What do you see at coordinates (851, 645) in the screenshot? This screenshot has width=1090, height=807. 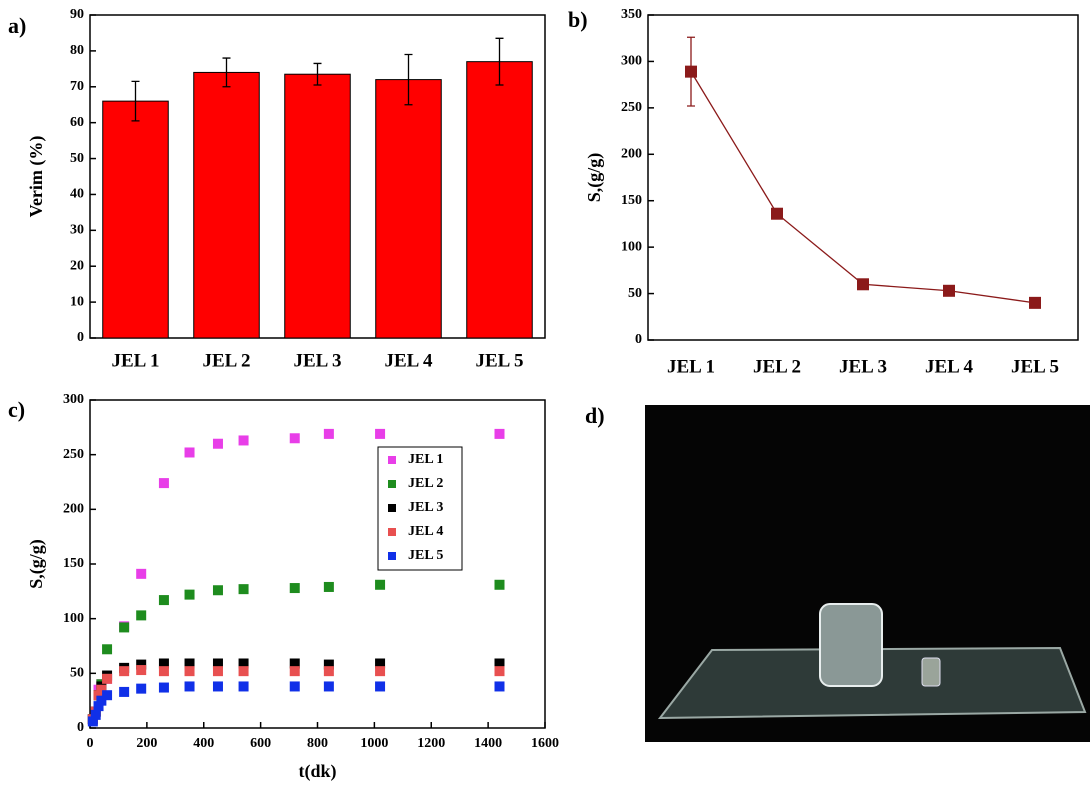 I see `large-gel` at bounding box center [851, 645].